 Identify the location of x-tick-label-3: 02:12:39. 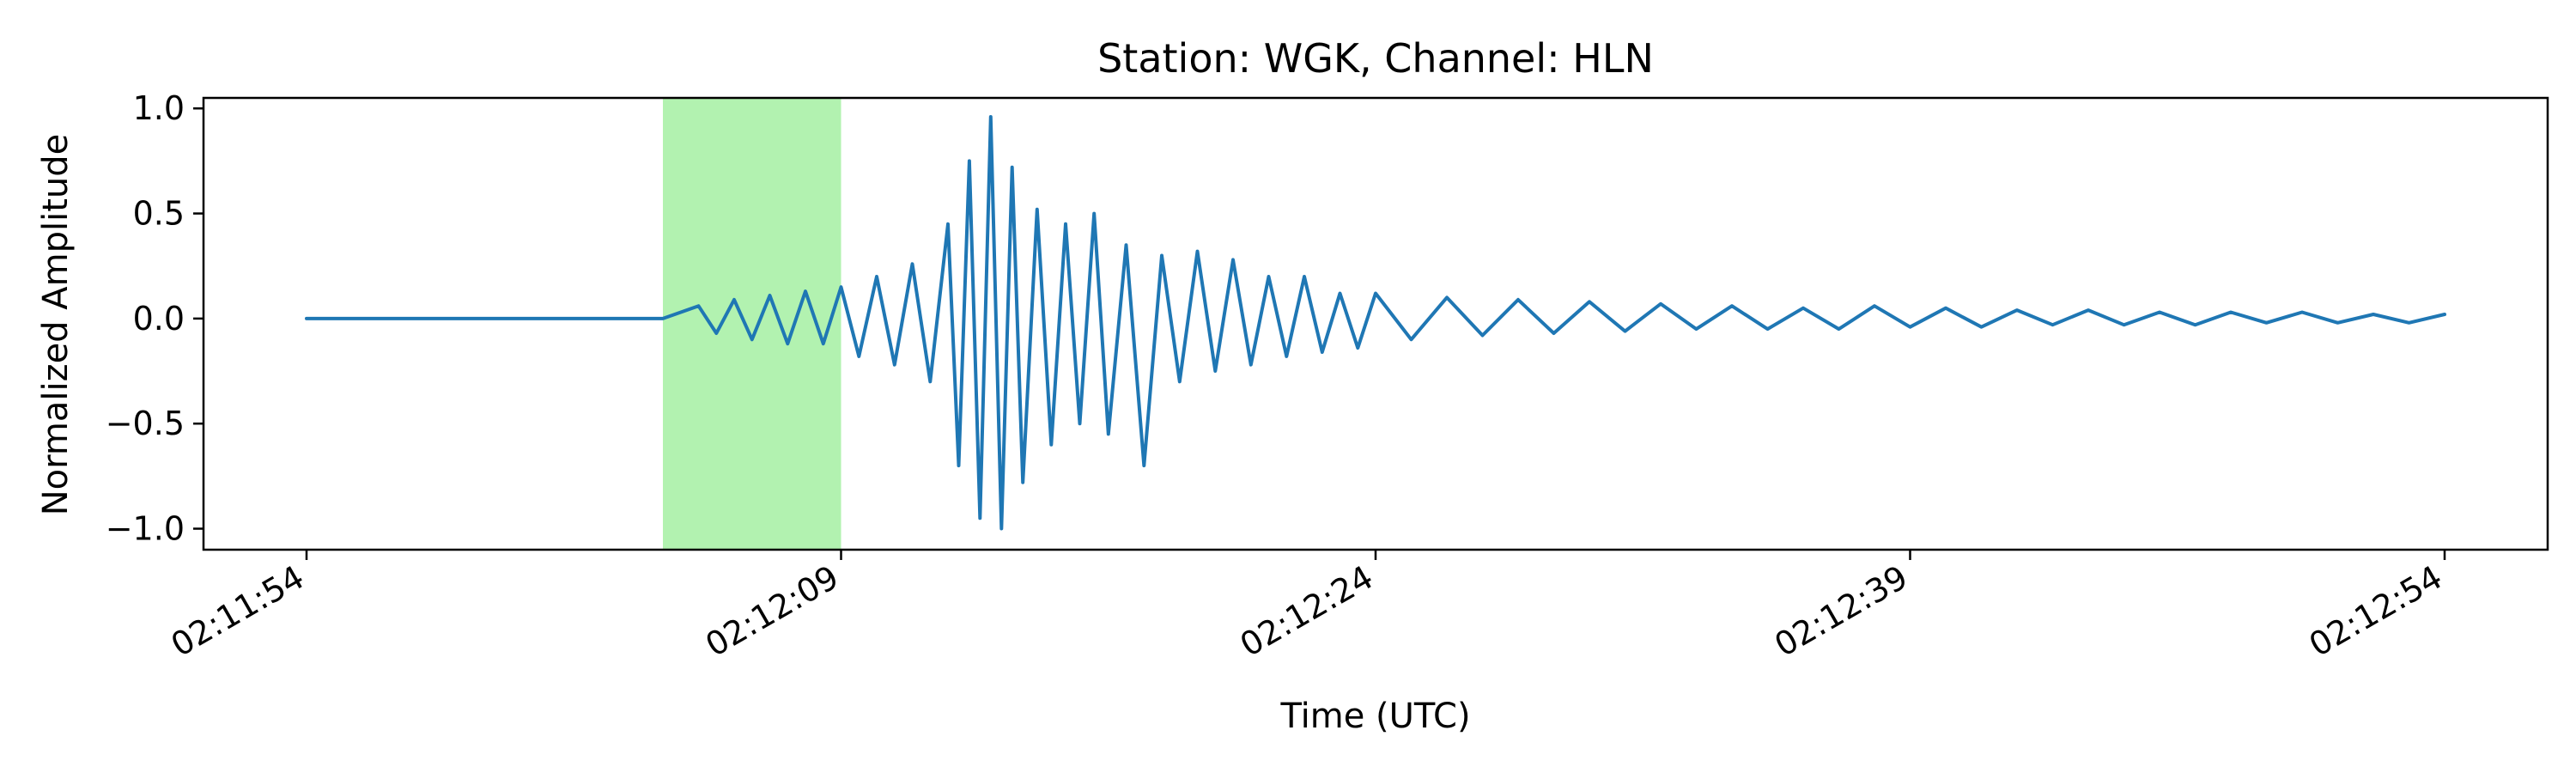
(1841, 611).